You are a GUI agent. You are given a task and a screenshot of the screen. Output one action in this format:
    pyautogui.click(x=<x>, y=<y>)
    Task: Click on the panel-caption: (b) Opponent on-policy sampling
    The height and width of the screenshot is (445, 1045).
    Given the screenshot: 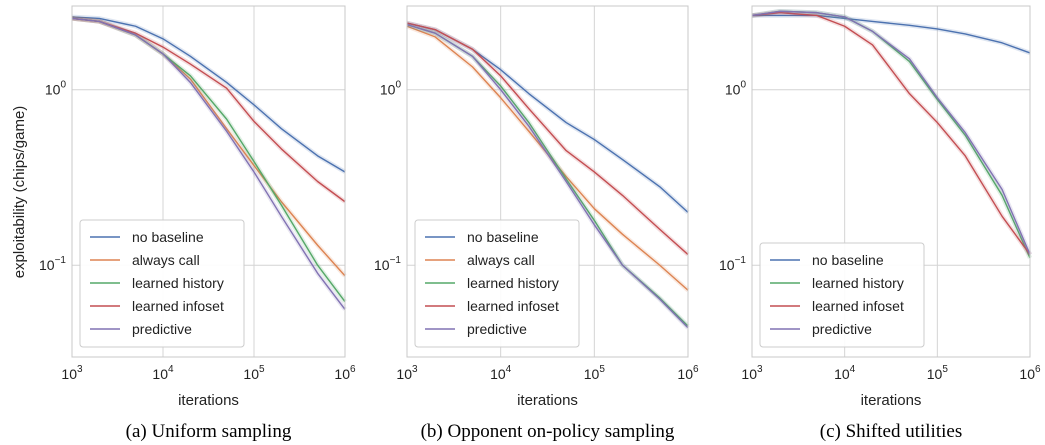 What is the action you would take?
    pyautogui.click(x=548, y=431)
    